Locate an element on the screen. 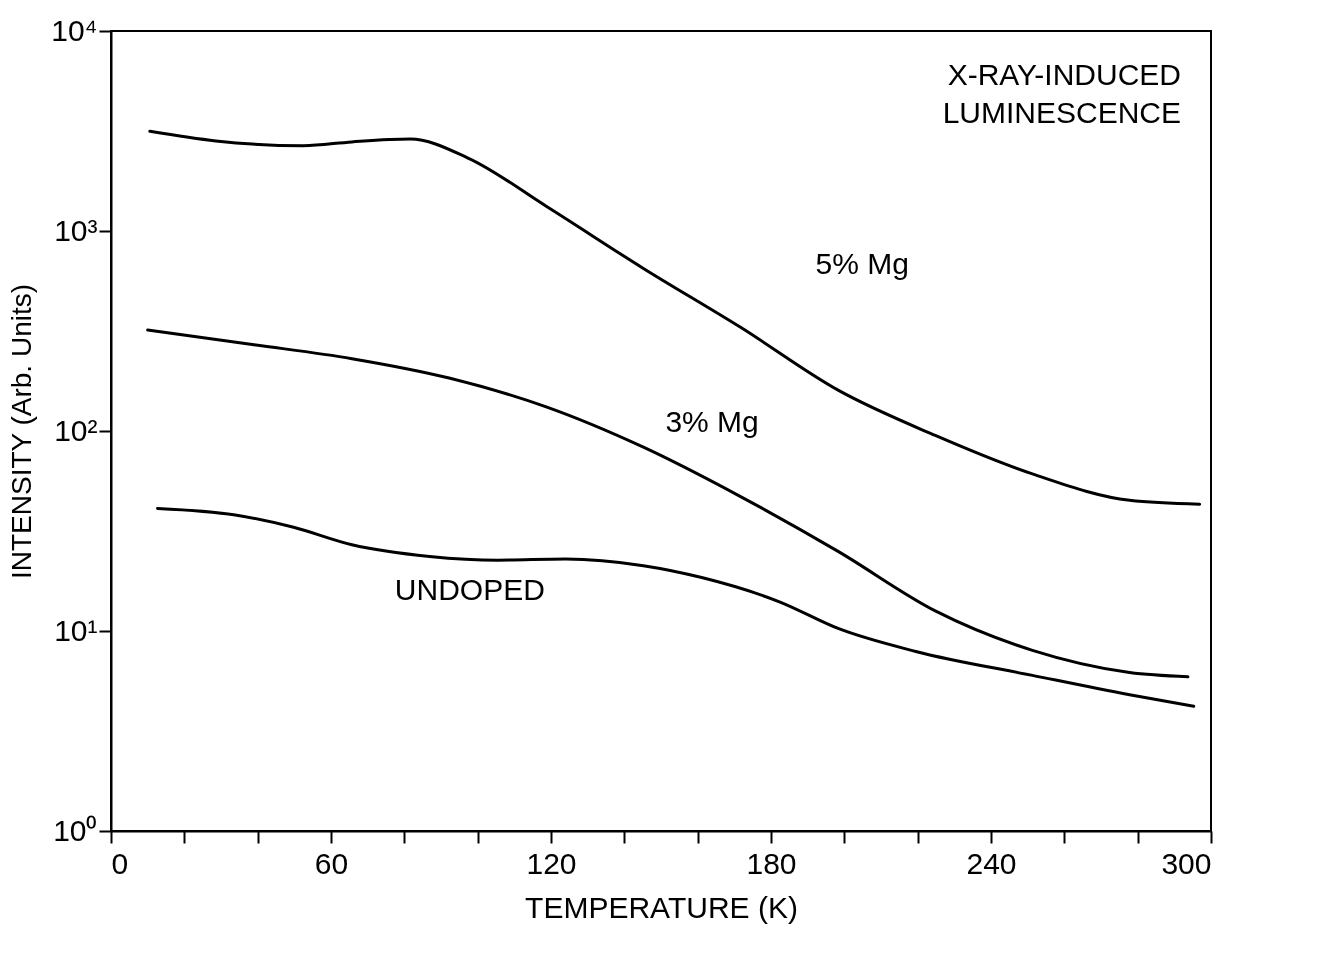  y-tick-label: 10⁰ is located at coordinates (75, 830).